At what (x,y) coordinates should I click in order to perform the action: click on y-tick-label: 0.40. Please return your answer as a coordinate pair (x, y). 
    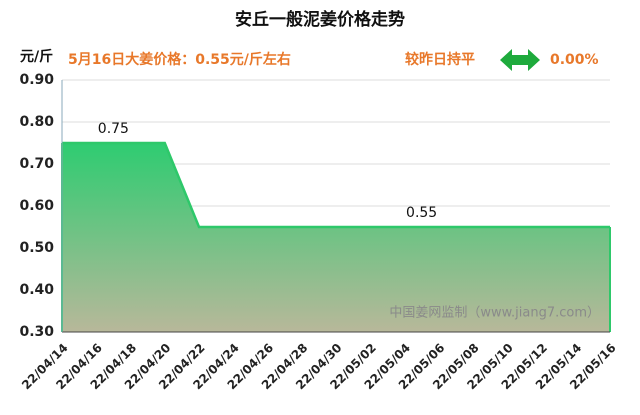
    Looking at the image, I should click on (36, 290).